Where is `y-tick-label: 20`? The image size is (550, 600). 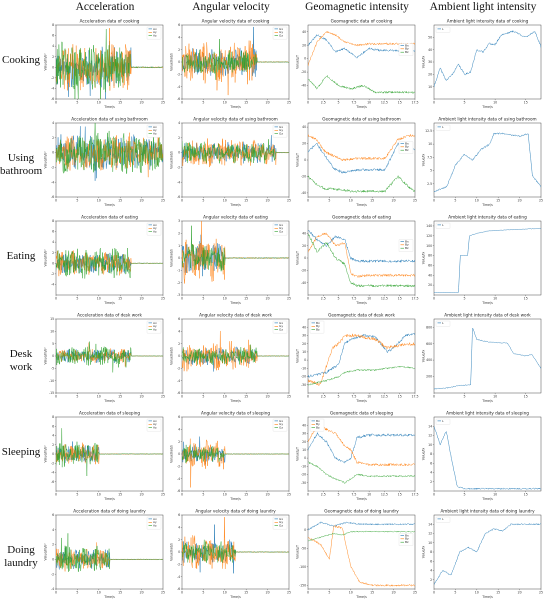 y-tick-label: 20 is located at coordinates (430, 285).